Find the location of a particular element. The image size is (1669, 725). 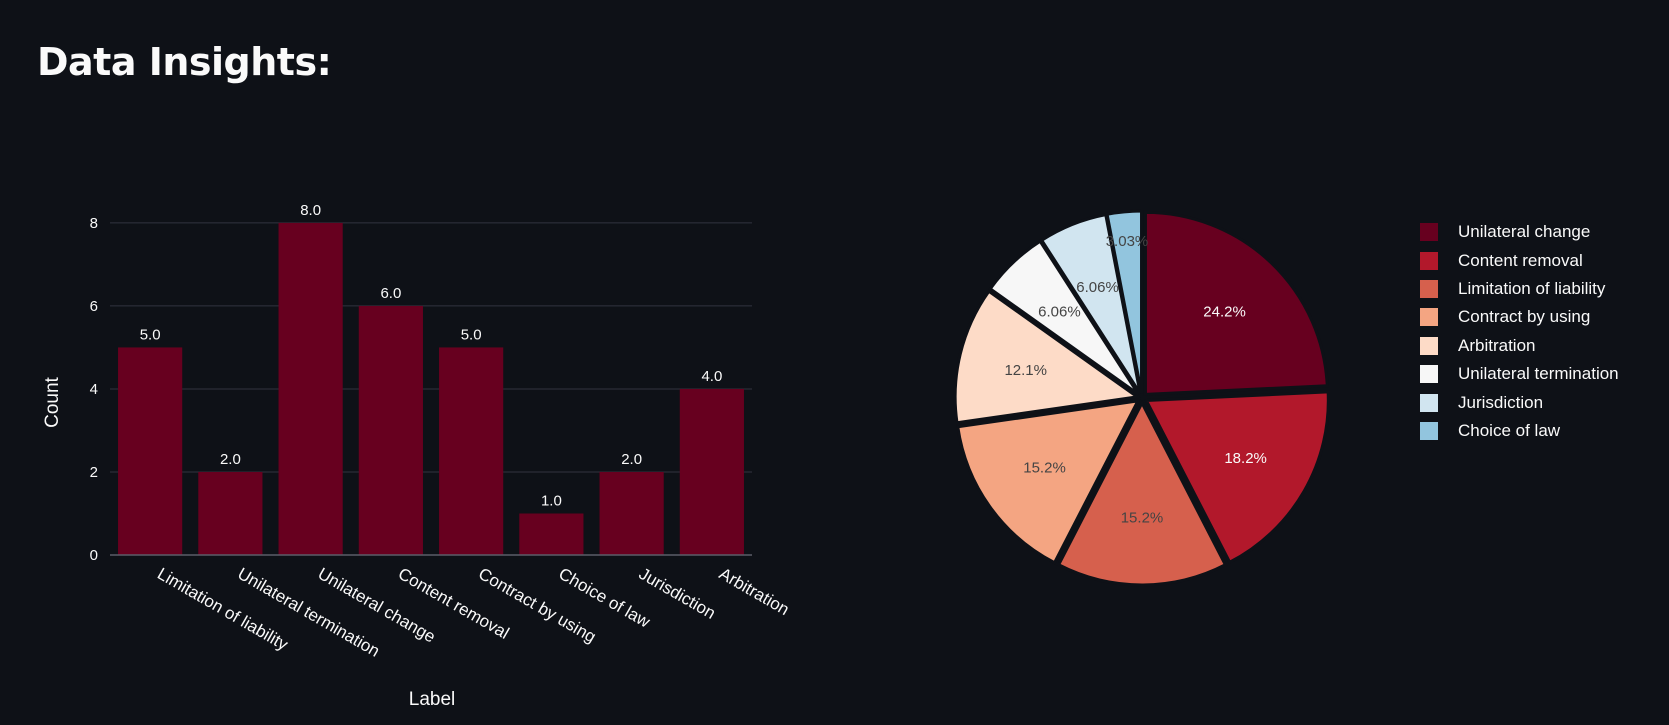

bar-jurisdiction is located at coordinates (631, 513).